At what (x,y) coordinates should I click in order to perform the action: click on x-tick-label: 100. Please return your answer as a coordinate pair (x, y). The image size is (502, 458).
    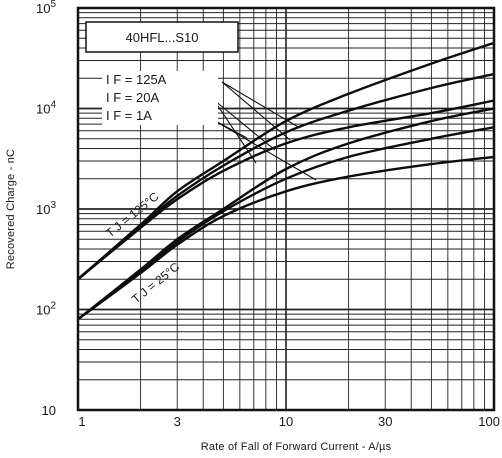
    Looking at the image, I should click on (489, 421).